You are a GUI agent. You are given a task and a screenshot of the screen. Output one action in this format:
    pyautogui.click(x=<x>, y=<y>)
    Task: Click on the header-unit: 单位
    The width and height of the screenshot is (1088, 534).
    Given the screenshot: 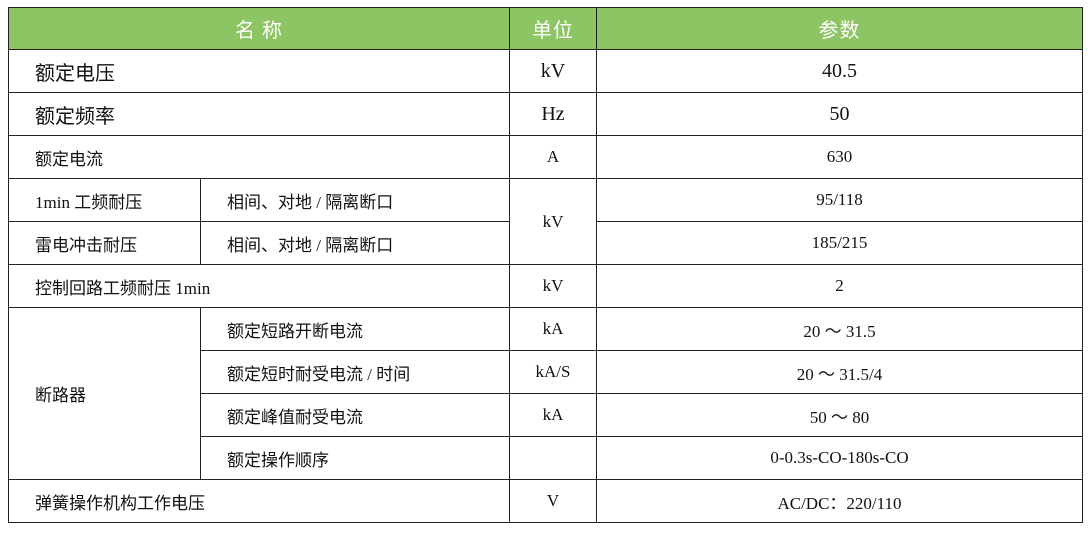 What is the action you would take?
    pyautogui.click(x=553, y=28)
    